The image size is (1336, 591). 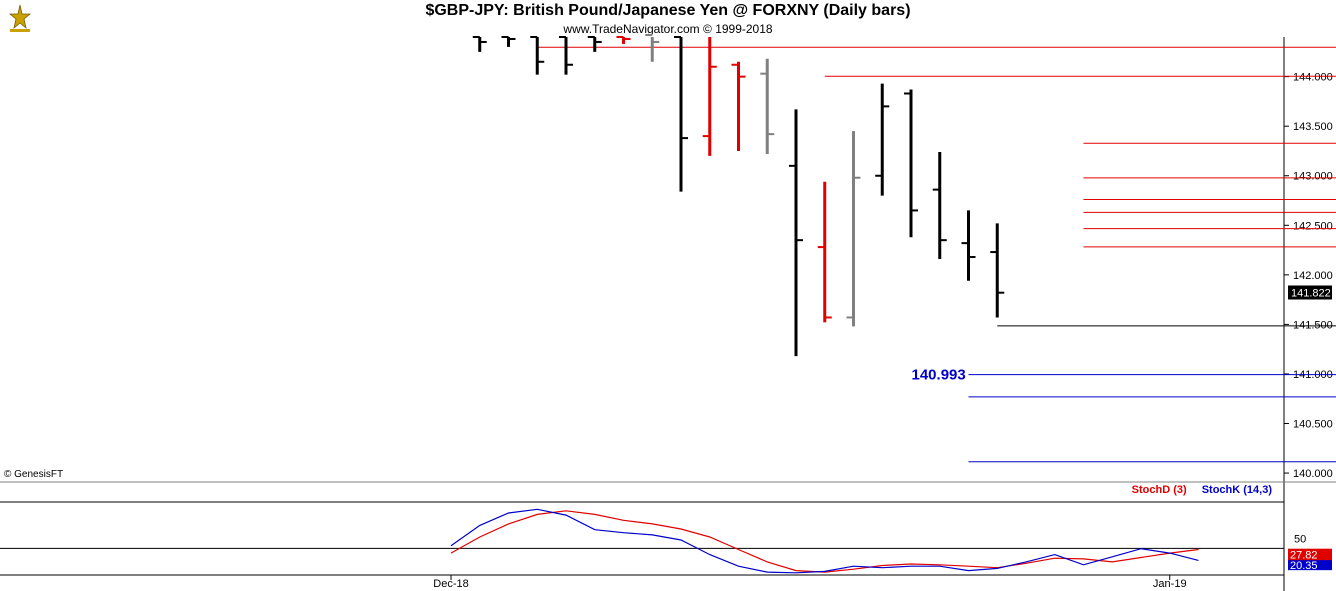 I want to click on price-tick-label: 142.500, so click(x=1313, y=226).